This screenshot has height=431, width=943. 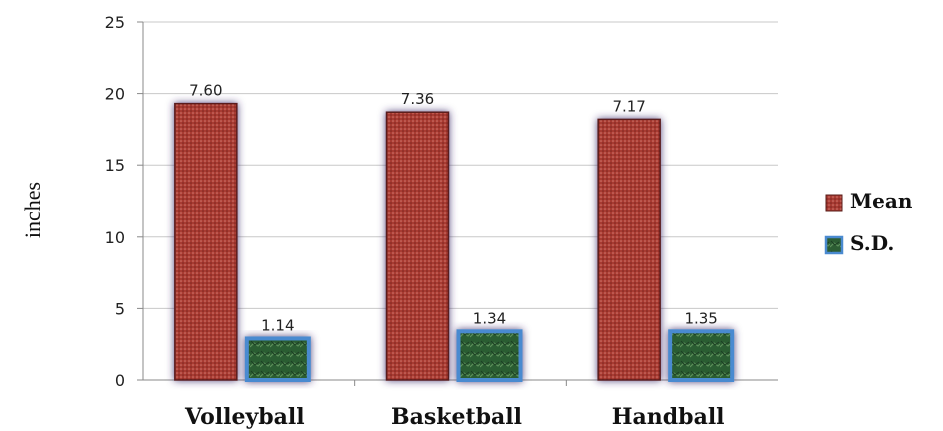 What do you see at coordinates (868, 222) in the screenshot?
I see `legend: Mean S.D.` at bounding box center [868, 222].